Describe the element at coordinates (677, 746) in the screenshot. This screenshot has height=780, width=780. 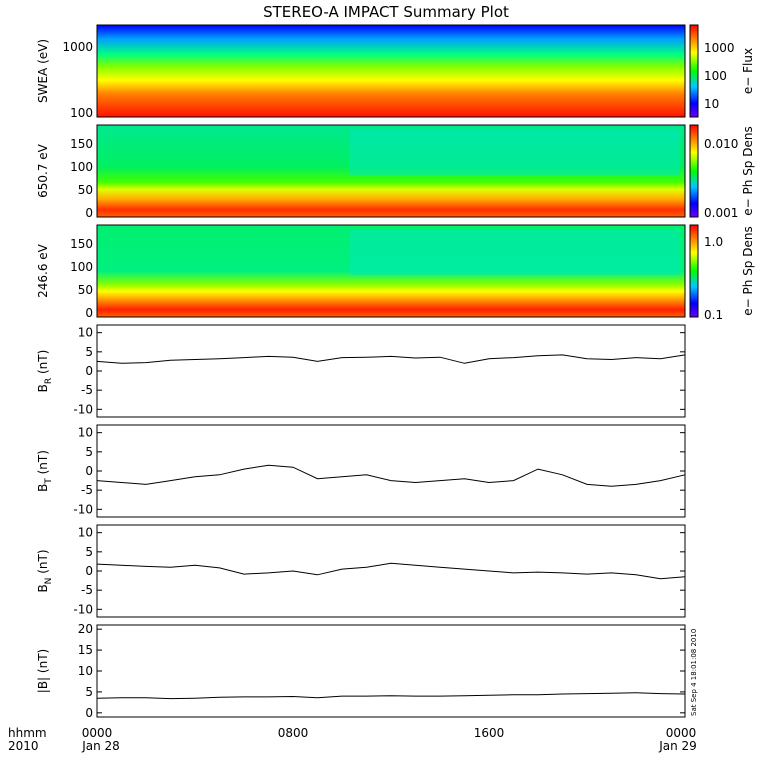
I see `x-tick-date-jan29: Jan 29` at that location.